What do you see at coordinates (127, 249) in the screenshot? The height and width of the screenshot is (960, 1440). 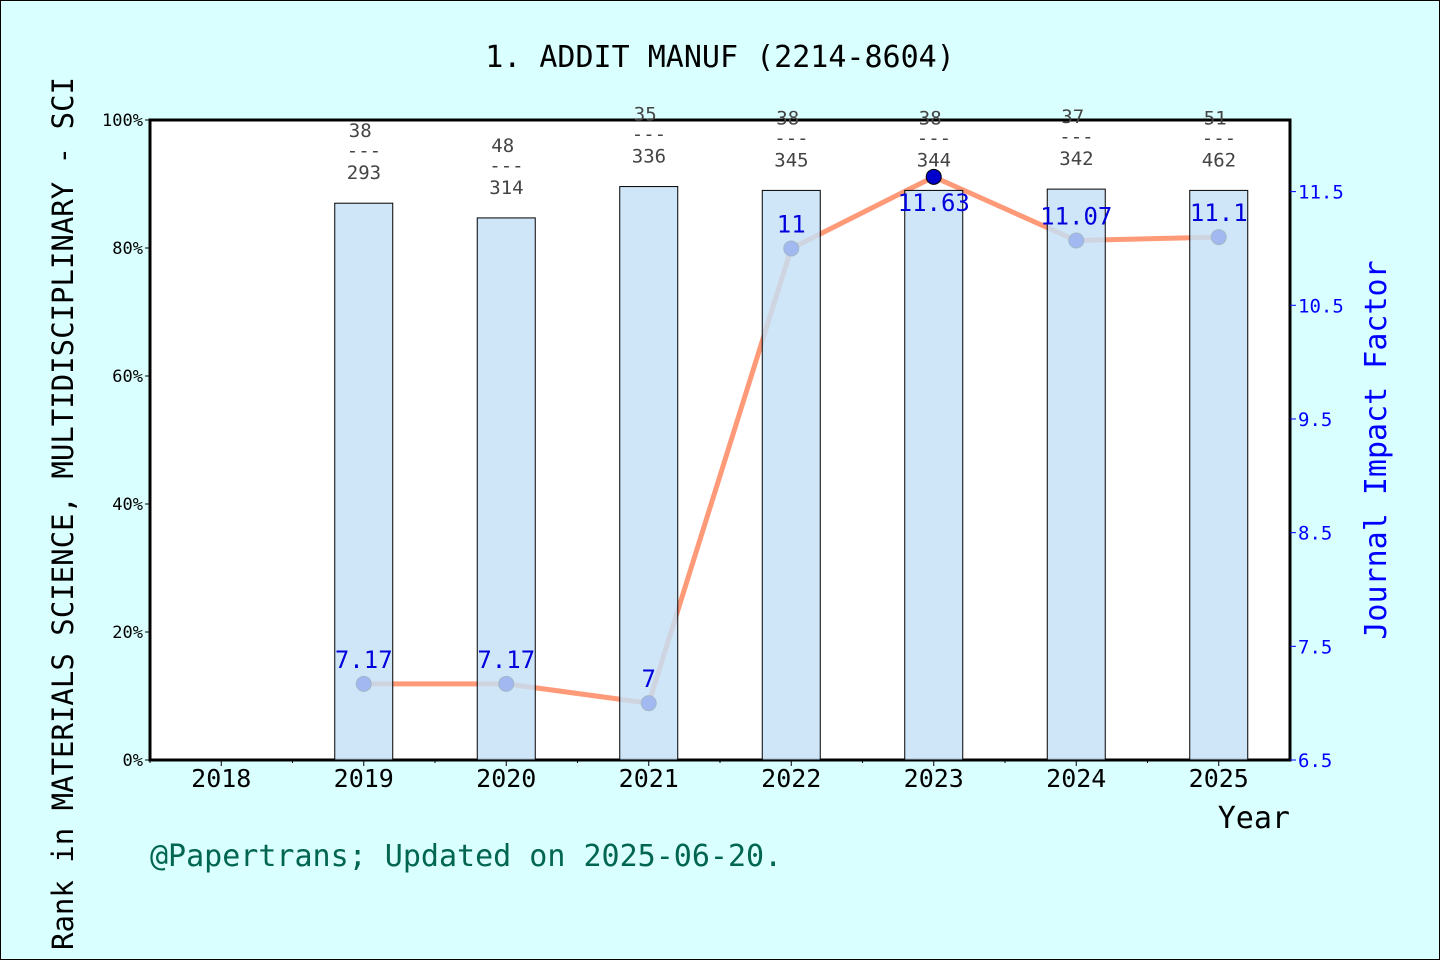 I see `y-left-tick-label: 80%` at bounding box center [127, 249].